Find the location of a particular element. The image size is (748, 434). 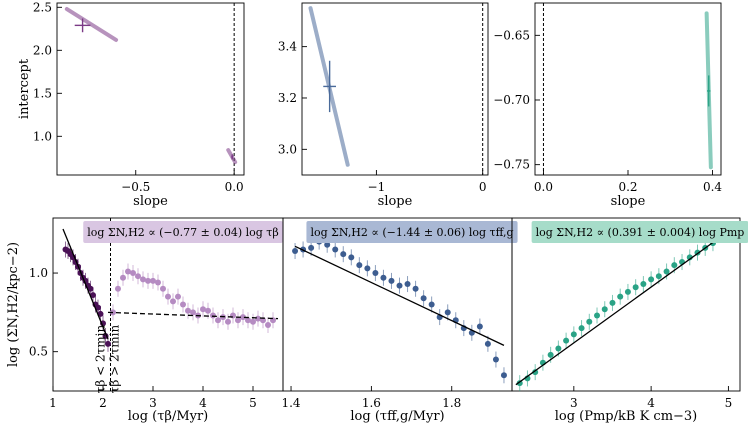

legend-text: log ΣN,H2 ∝ (−1.44 ± 0.06) log τff,g is located at coordinates (411, 232).